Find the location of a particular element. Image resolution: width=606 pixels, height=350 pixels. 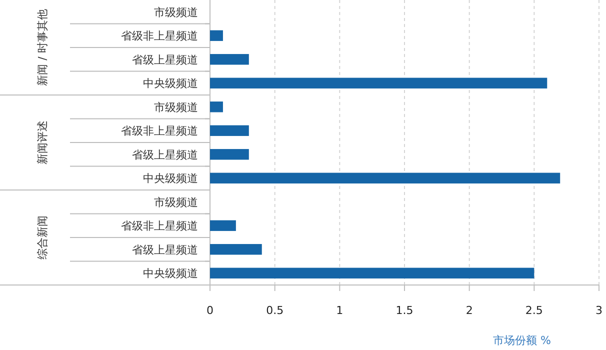

x-tick-label: 3 is located at coordinates (599, 310).